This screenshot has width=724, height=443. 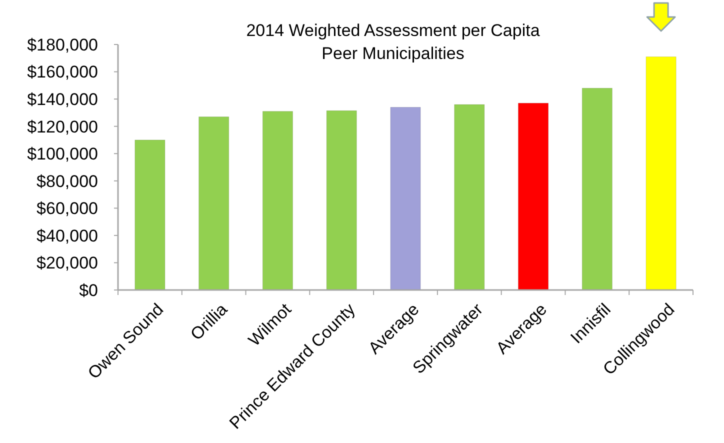 I want to click on y-tick-label: $140,000, so click(x=62, y=100).